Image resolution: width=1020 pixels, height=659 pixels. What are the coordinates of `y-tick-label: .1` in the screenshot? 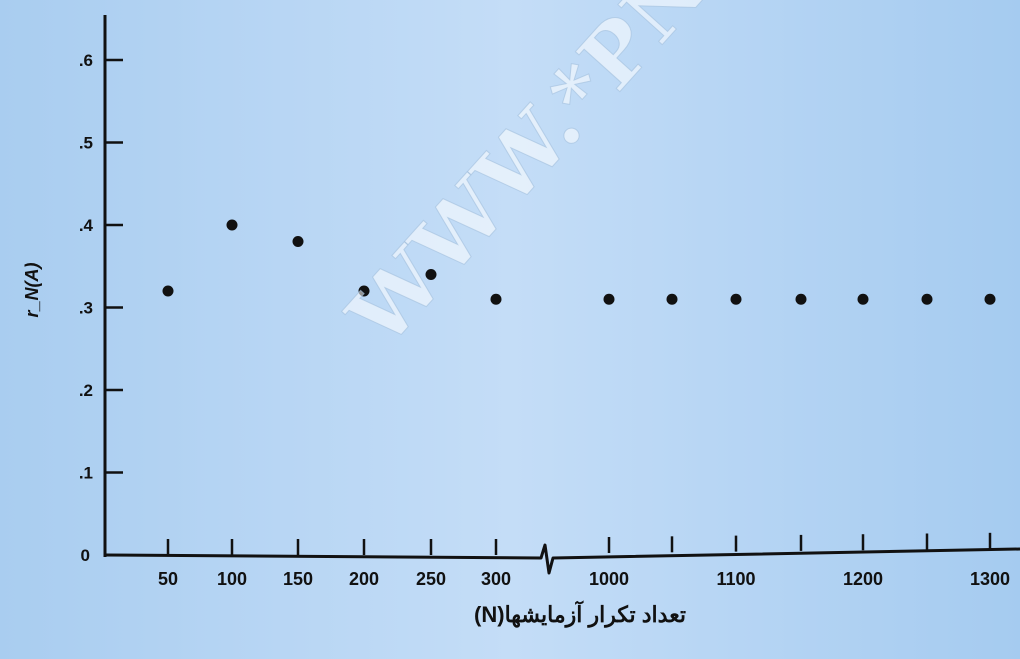 It's located at (86, 473).